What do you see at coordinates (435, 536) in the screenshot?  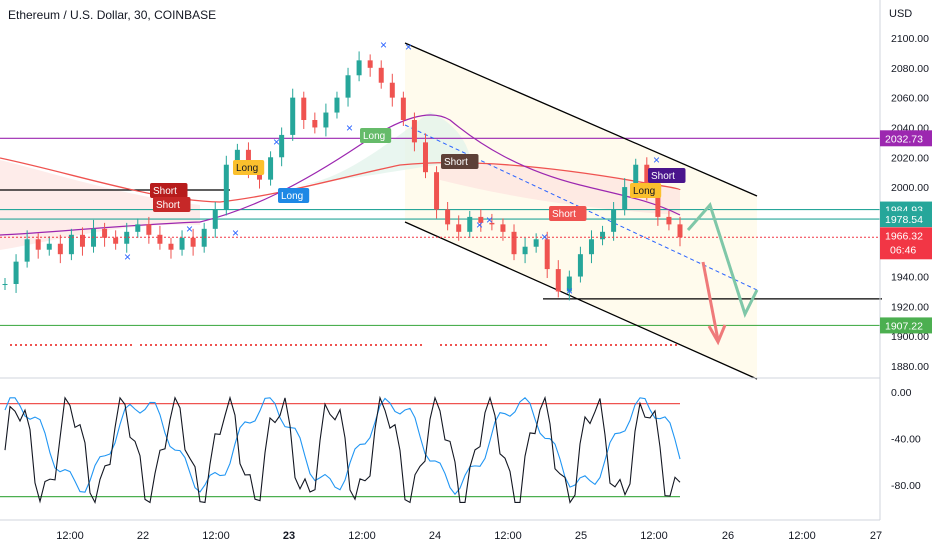 I see `time-tick-label: 24` at bounding box center [435, 536].